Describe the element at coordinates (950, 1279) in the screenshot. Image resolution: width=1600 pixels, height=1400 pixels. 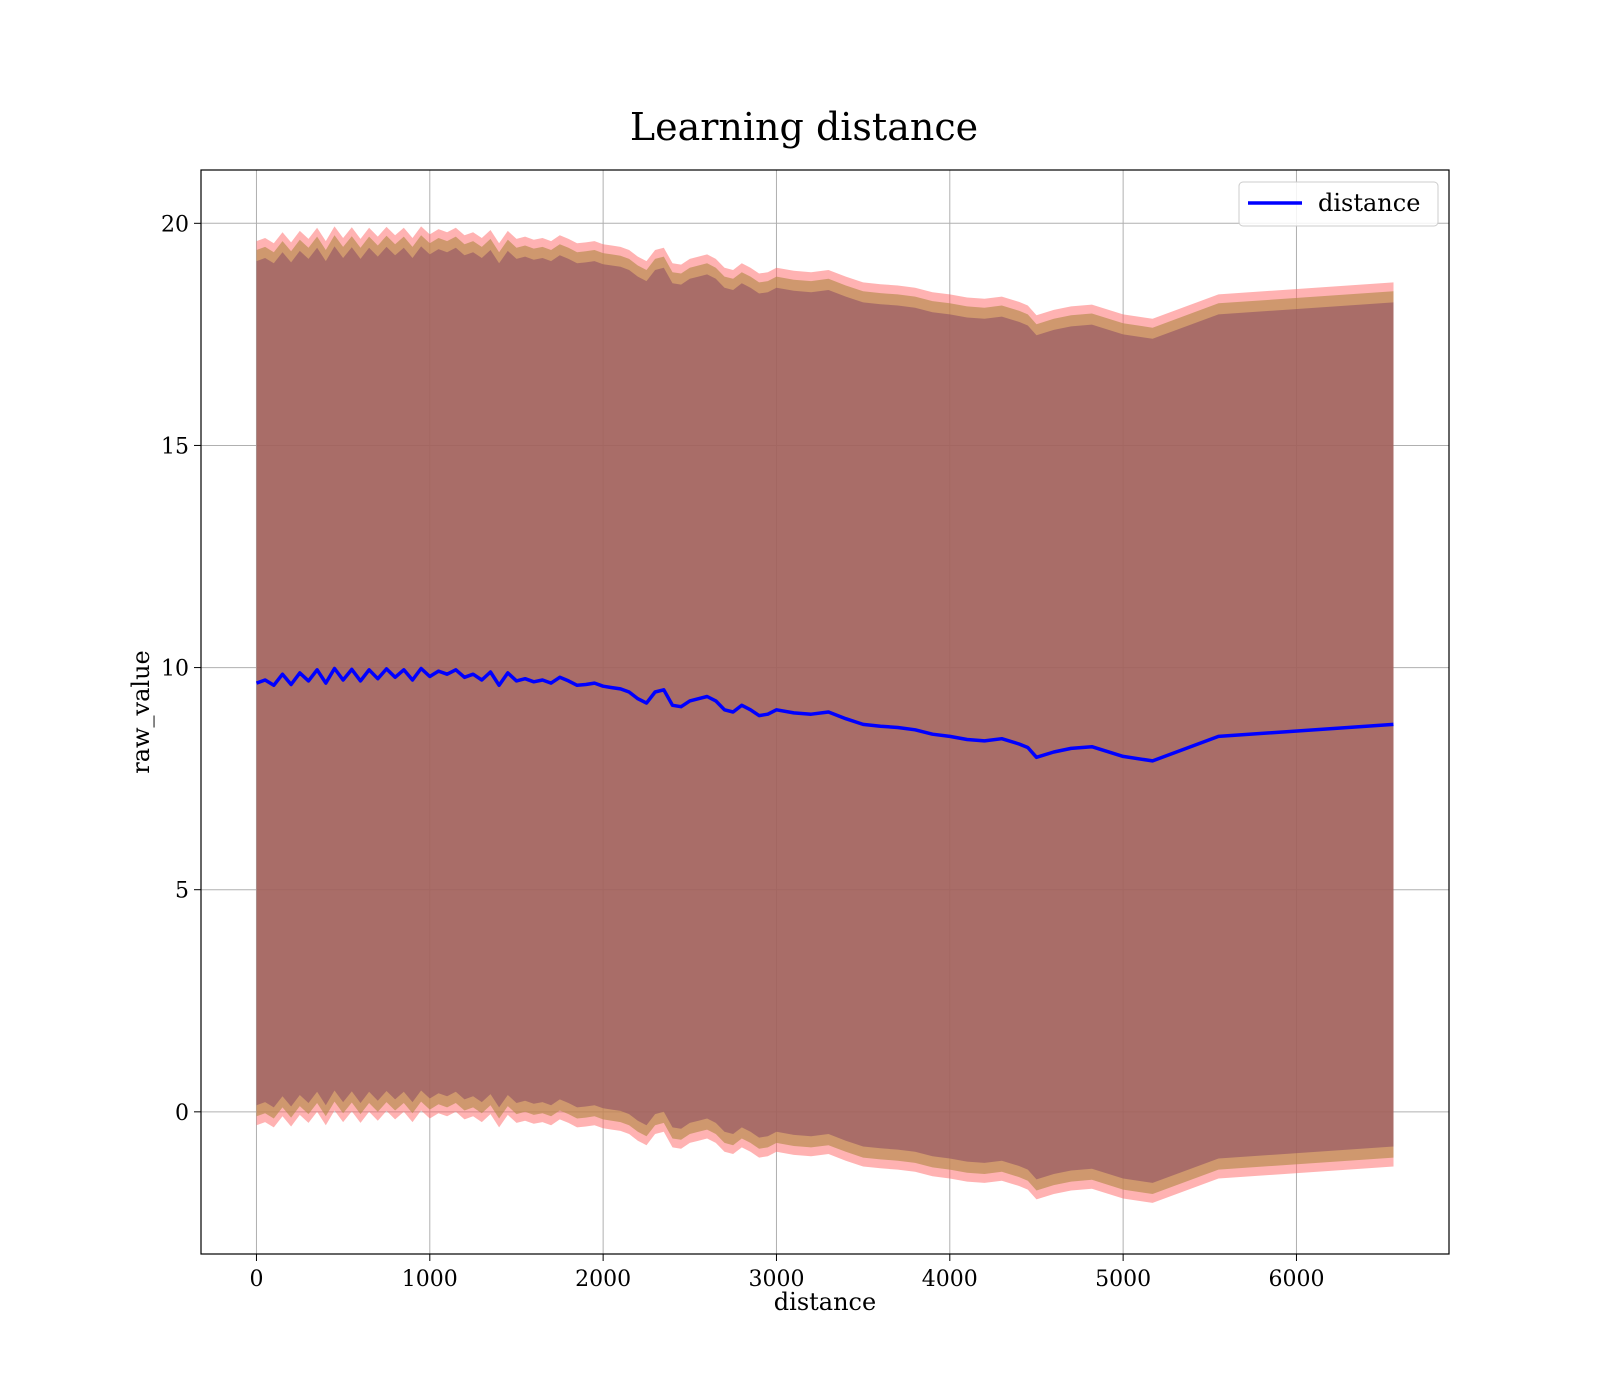
I see `x-tick-label: 4000` at that location.